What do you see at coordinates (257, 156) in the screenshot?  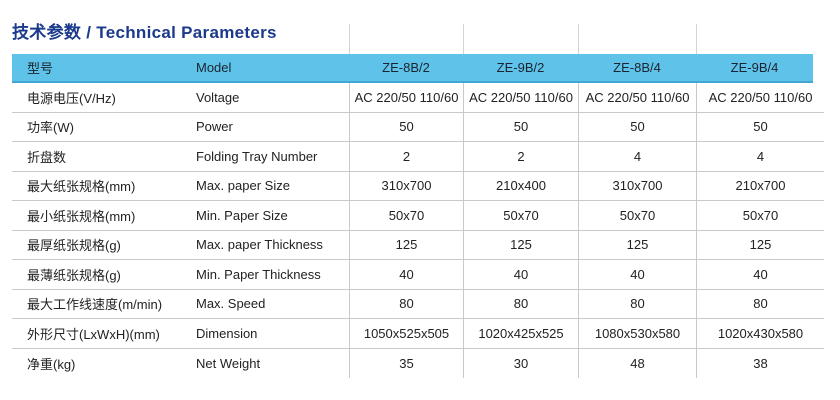 I see `row-label-en: Folding Tray Number` at bounding box center [257, 156].